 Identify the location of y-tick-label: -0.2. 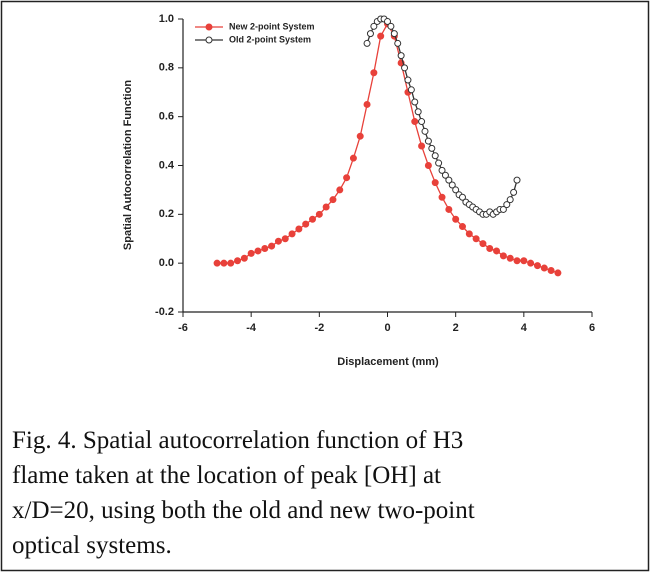
(164, 312).